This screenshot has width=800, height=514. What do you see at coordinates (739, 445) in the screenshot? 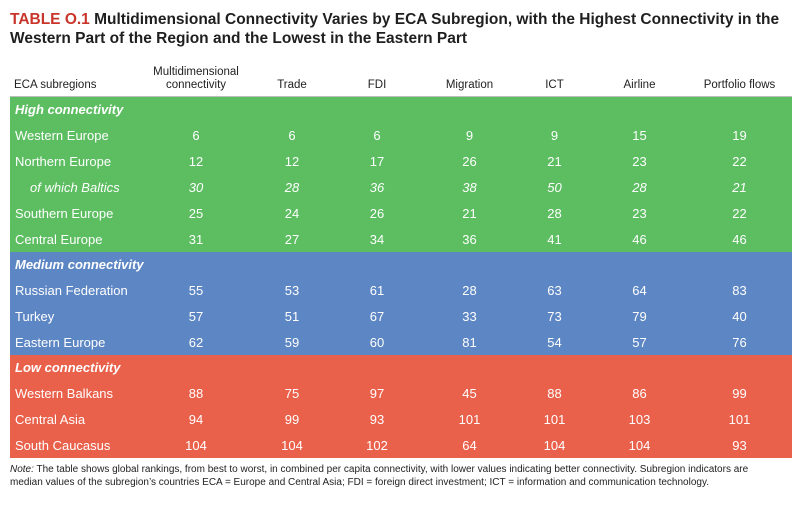
I see `table-cell: 93` at bounding box center [739, 445].